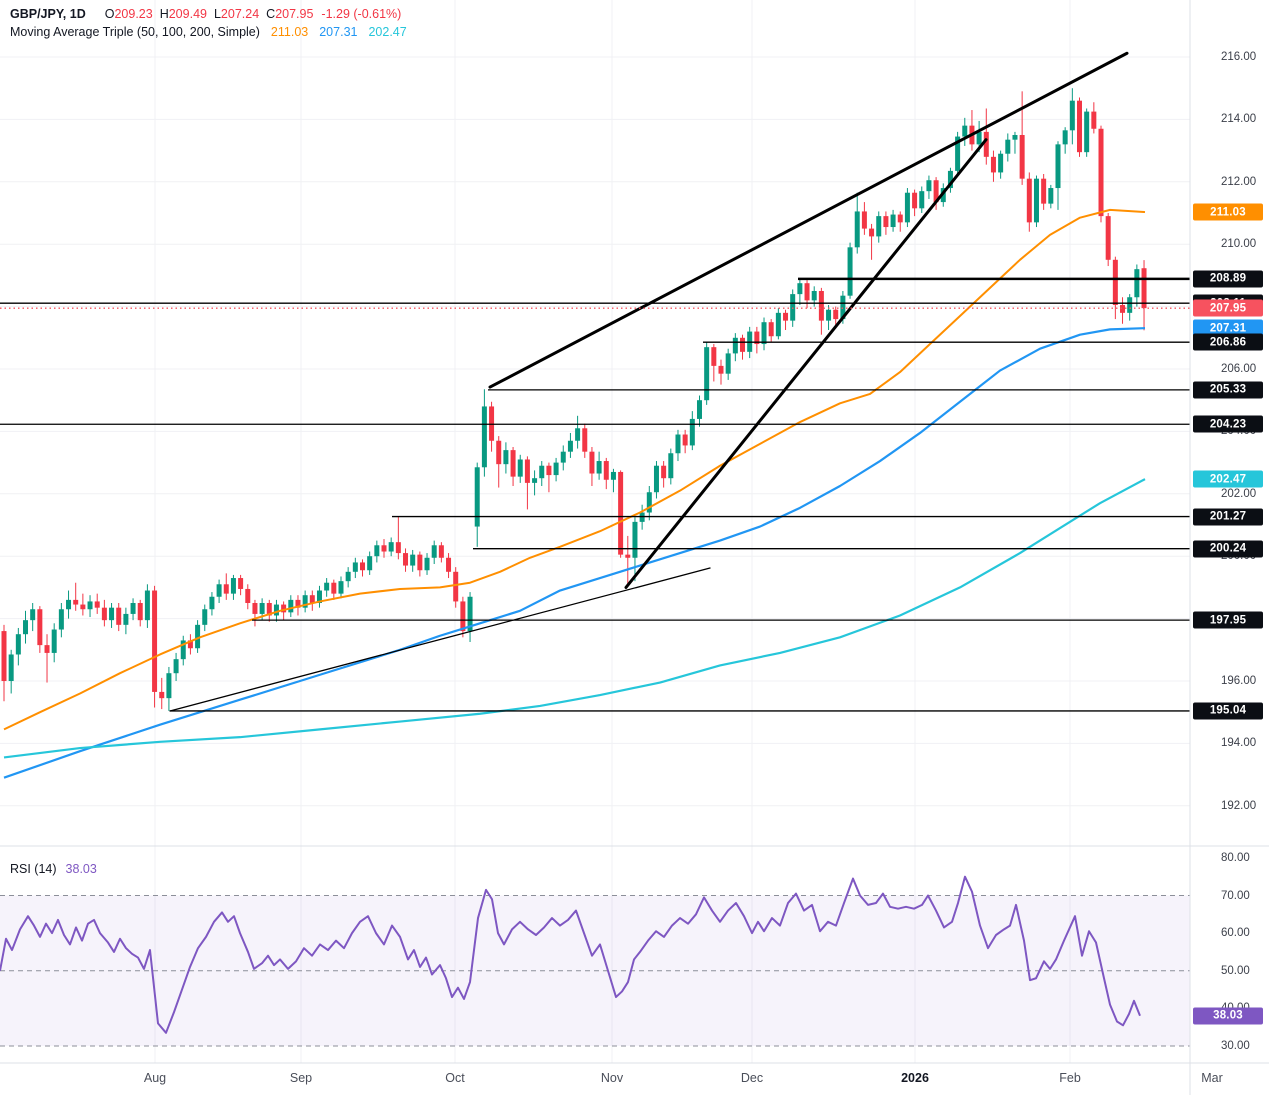 Image resolution: width=1269 pixels, height=1095 pixels. I want to click on open-value: 209.23, so click(133, 14).